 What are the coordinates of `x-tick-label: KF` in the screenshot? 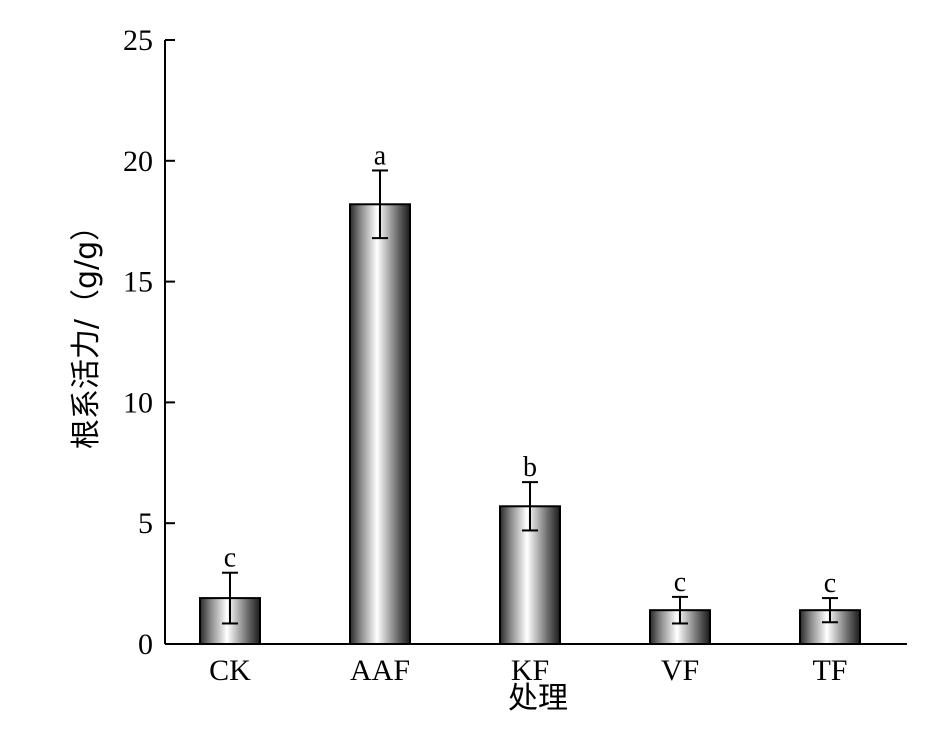 It's located at (530, 670).